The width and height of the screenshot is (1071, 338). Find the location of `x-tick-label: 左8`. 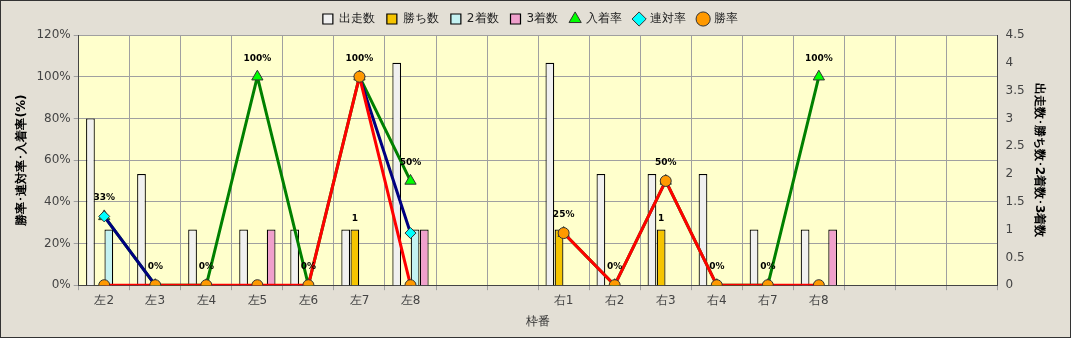

x-tick-label: 左8 is located at coordinates (410, 299).